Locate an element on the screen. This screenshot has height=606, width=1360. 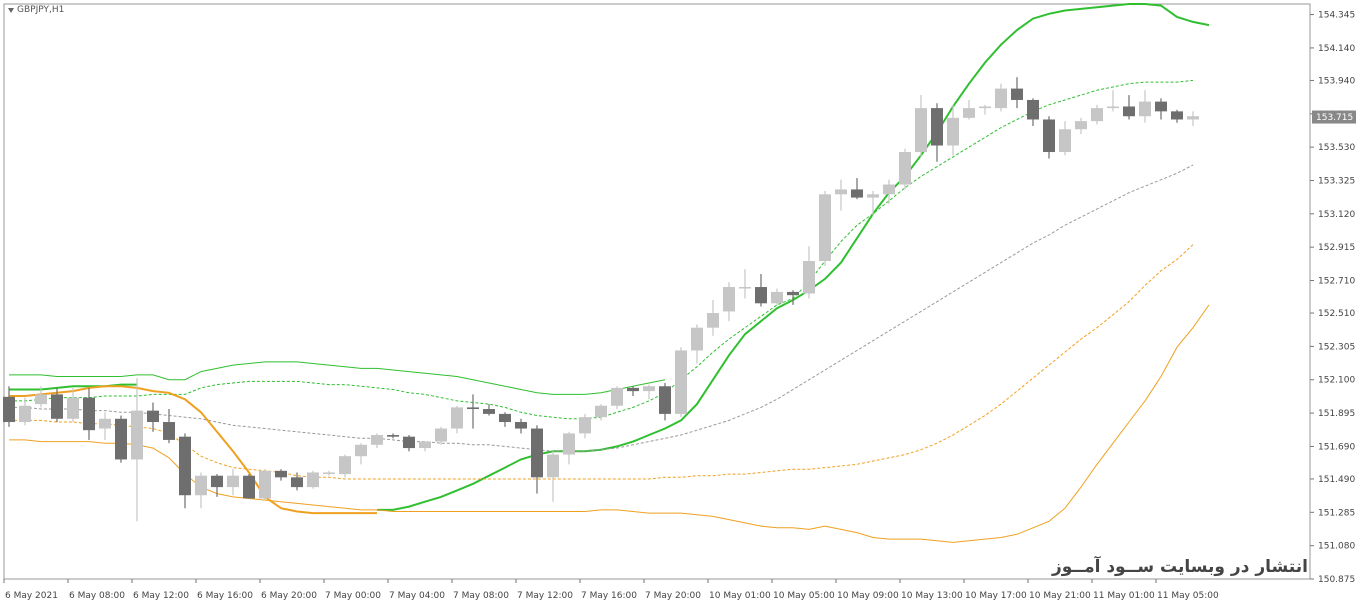
y-tick-label: 151.690 is located at coordinates (1336, 447).